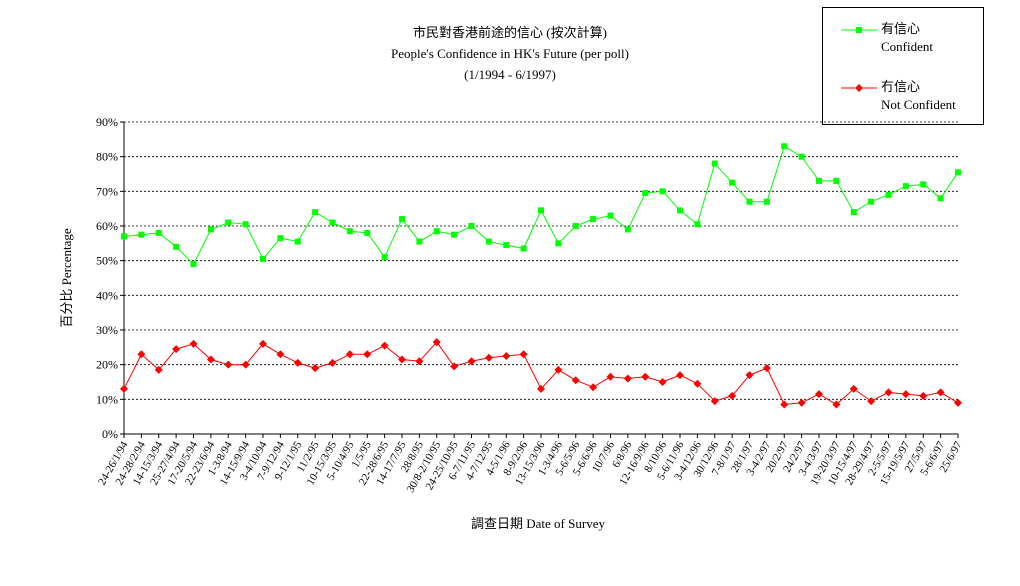  What do you see at coordinates (901, 86) in the screenshot?
I see `legend-label-not-confident-zh: 冇信心` at bounding box center [901, 86].